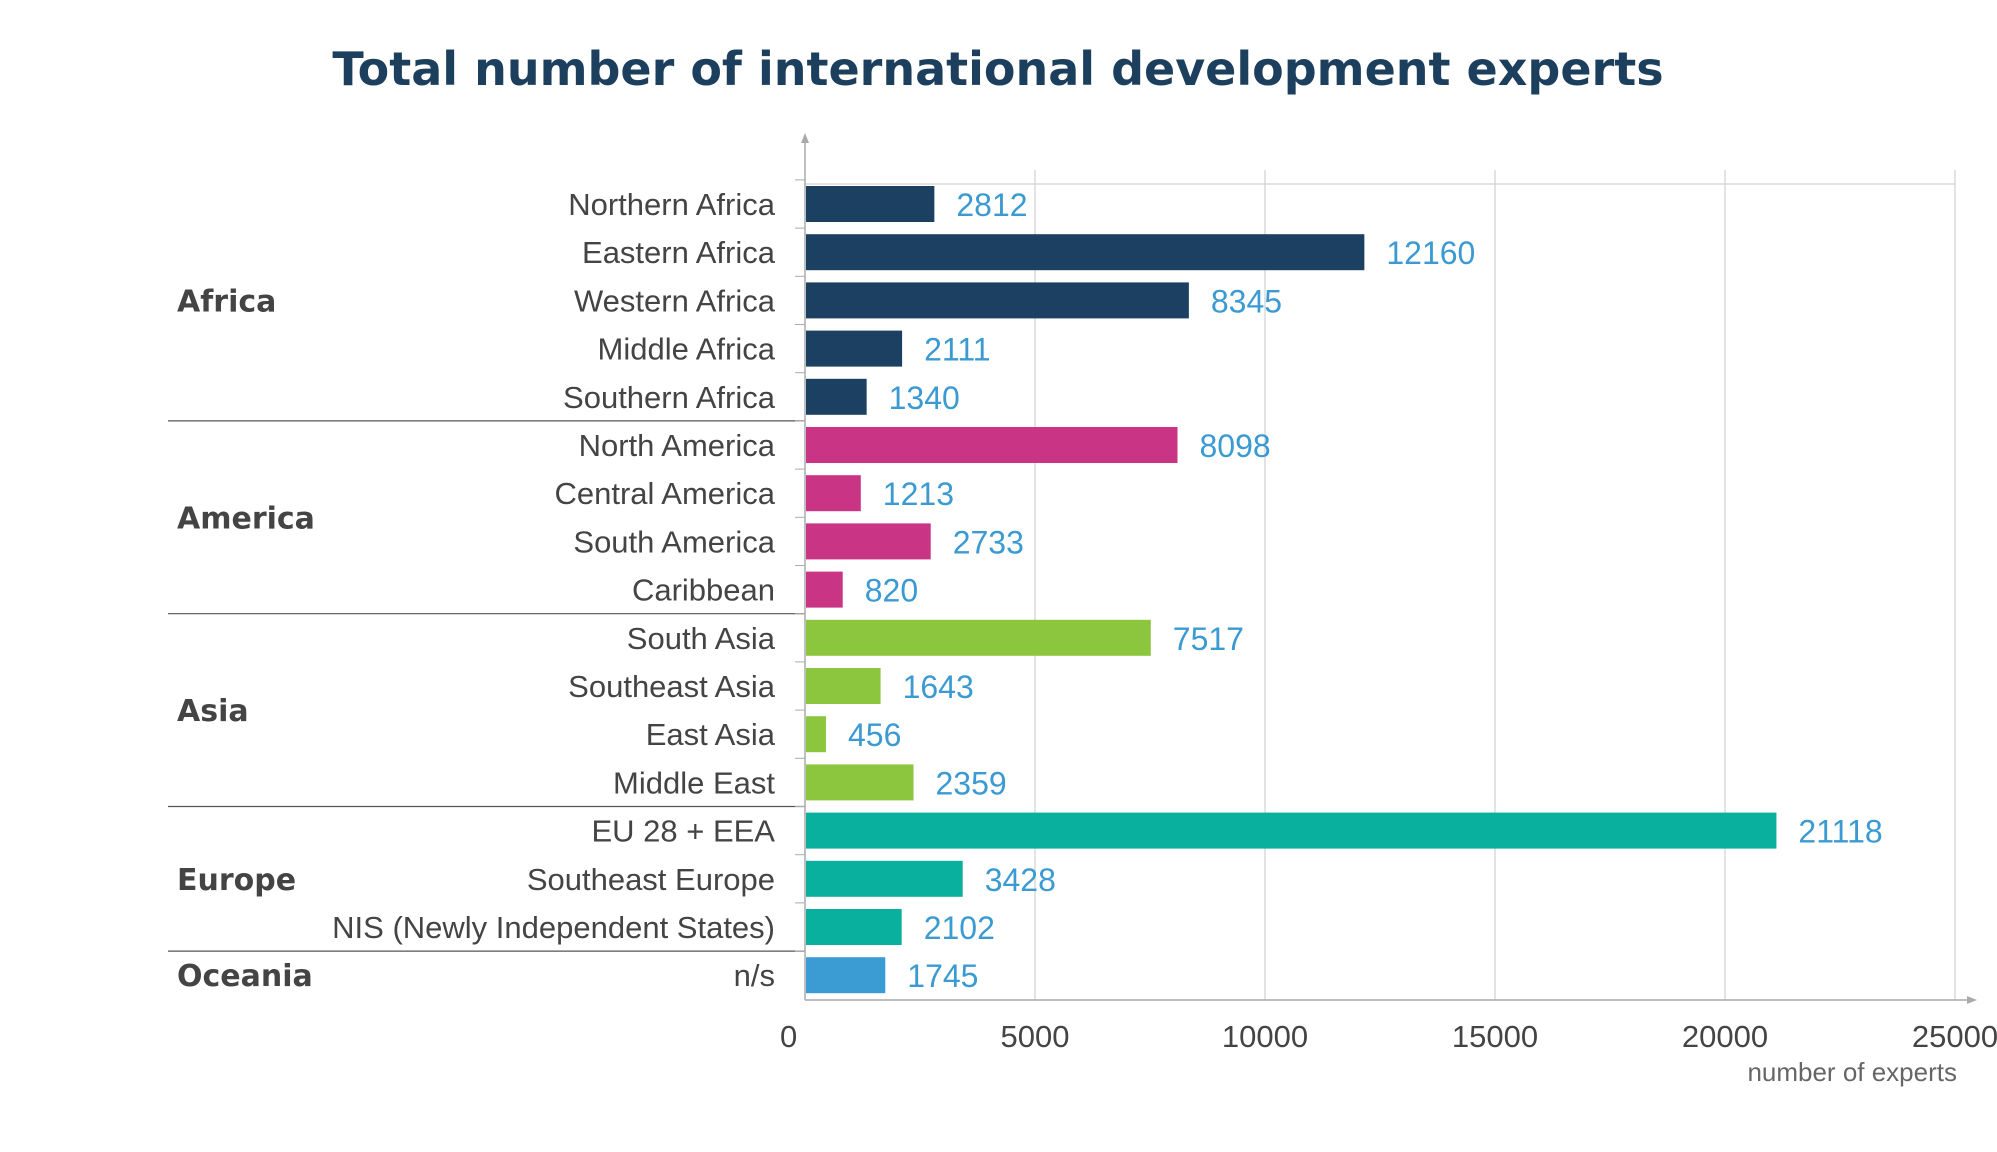 This screenshot has height=1152, width=1997. I want to click on category-label: Middle Africa, so click(687, 349).